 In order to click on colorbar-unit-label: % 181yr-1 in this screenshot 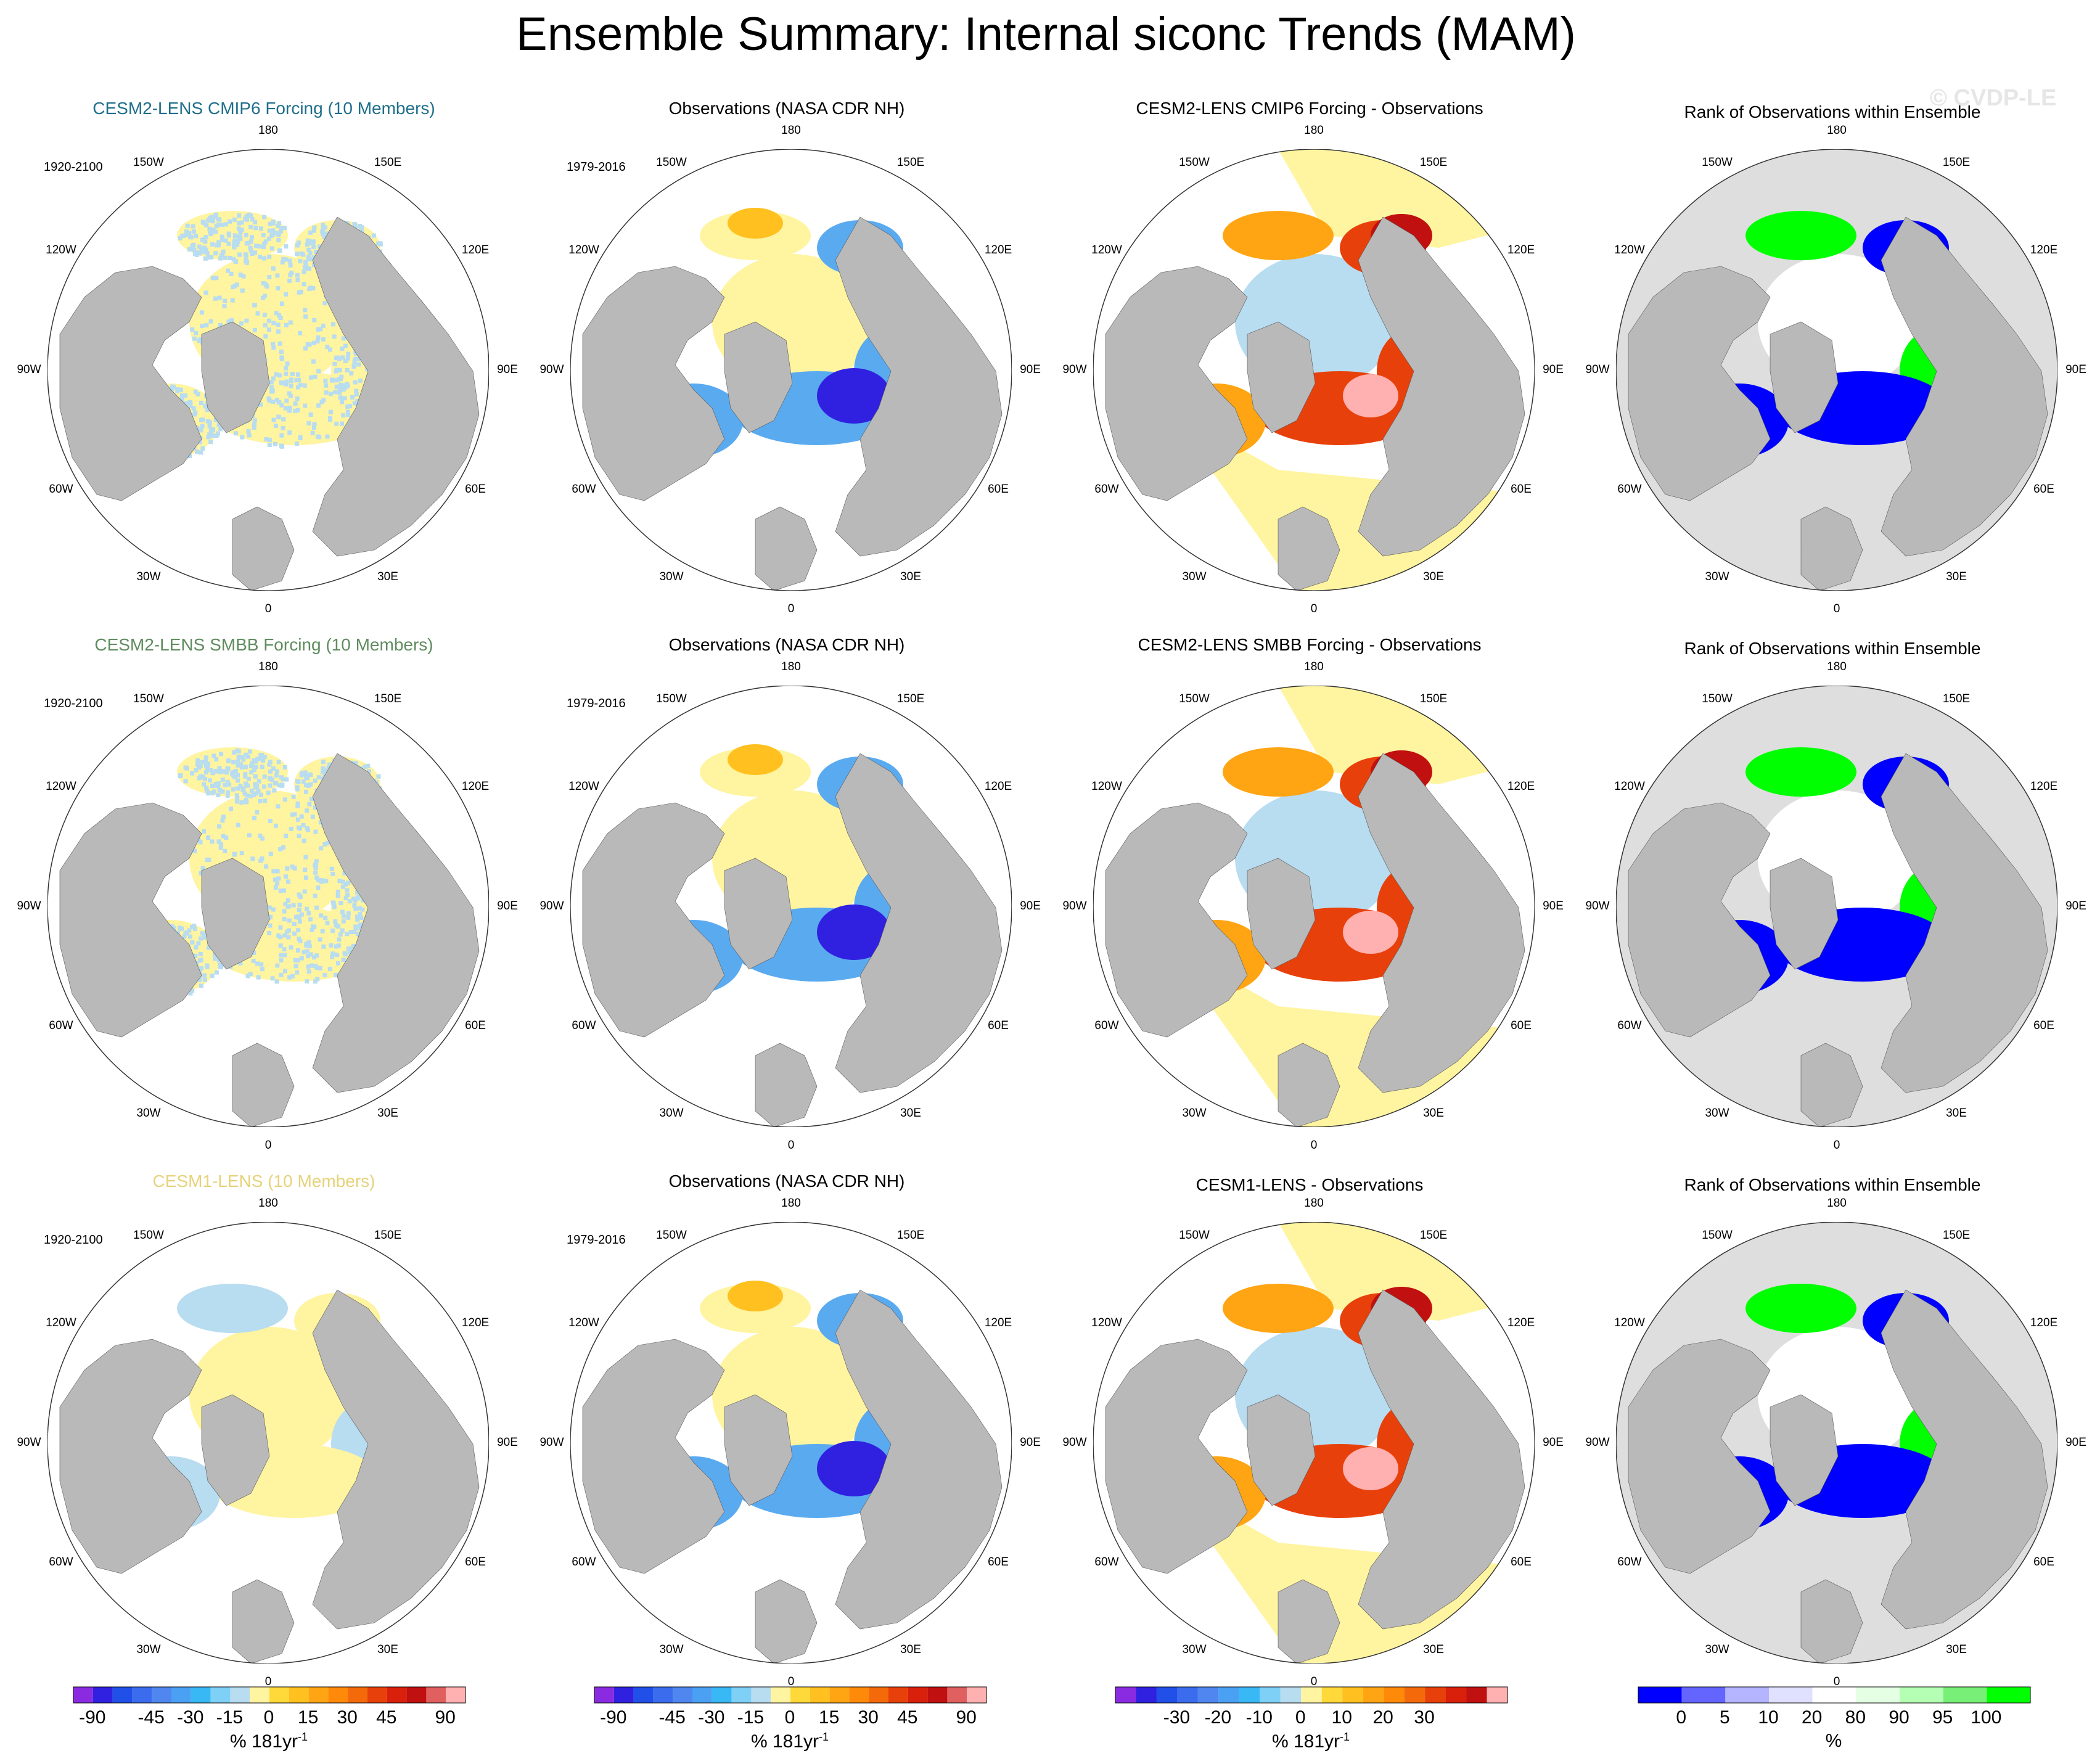, I will do `click(790, 1741)`.